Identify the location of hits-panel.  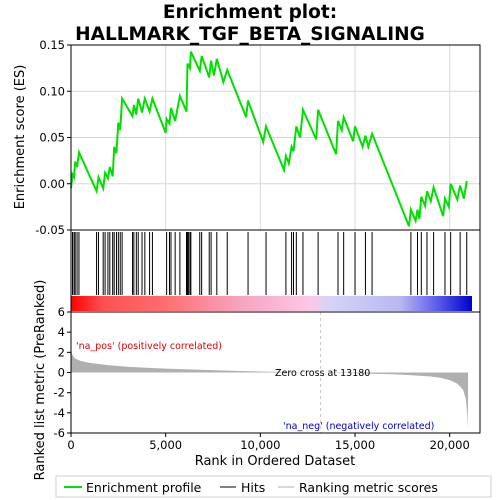
(275, 271).